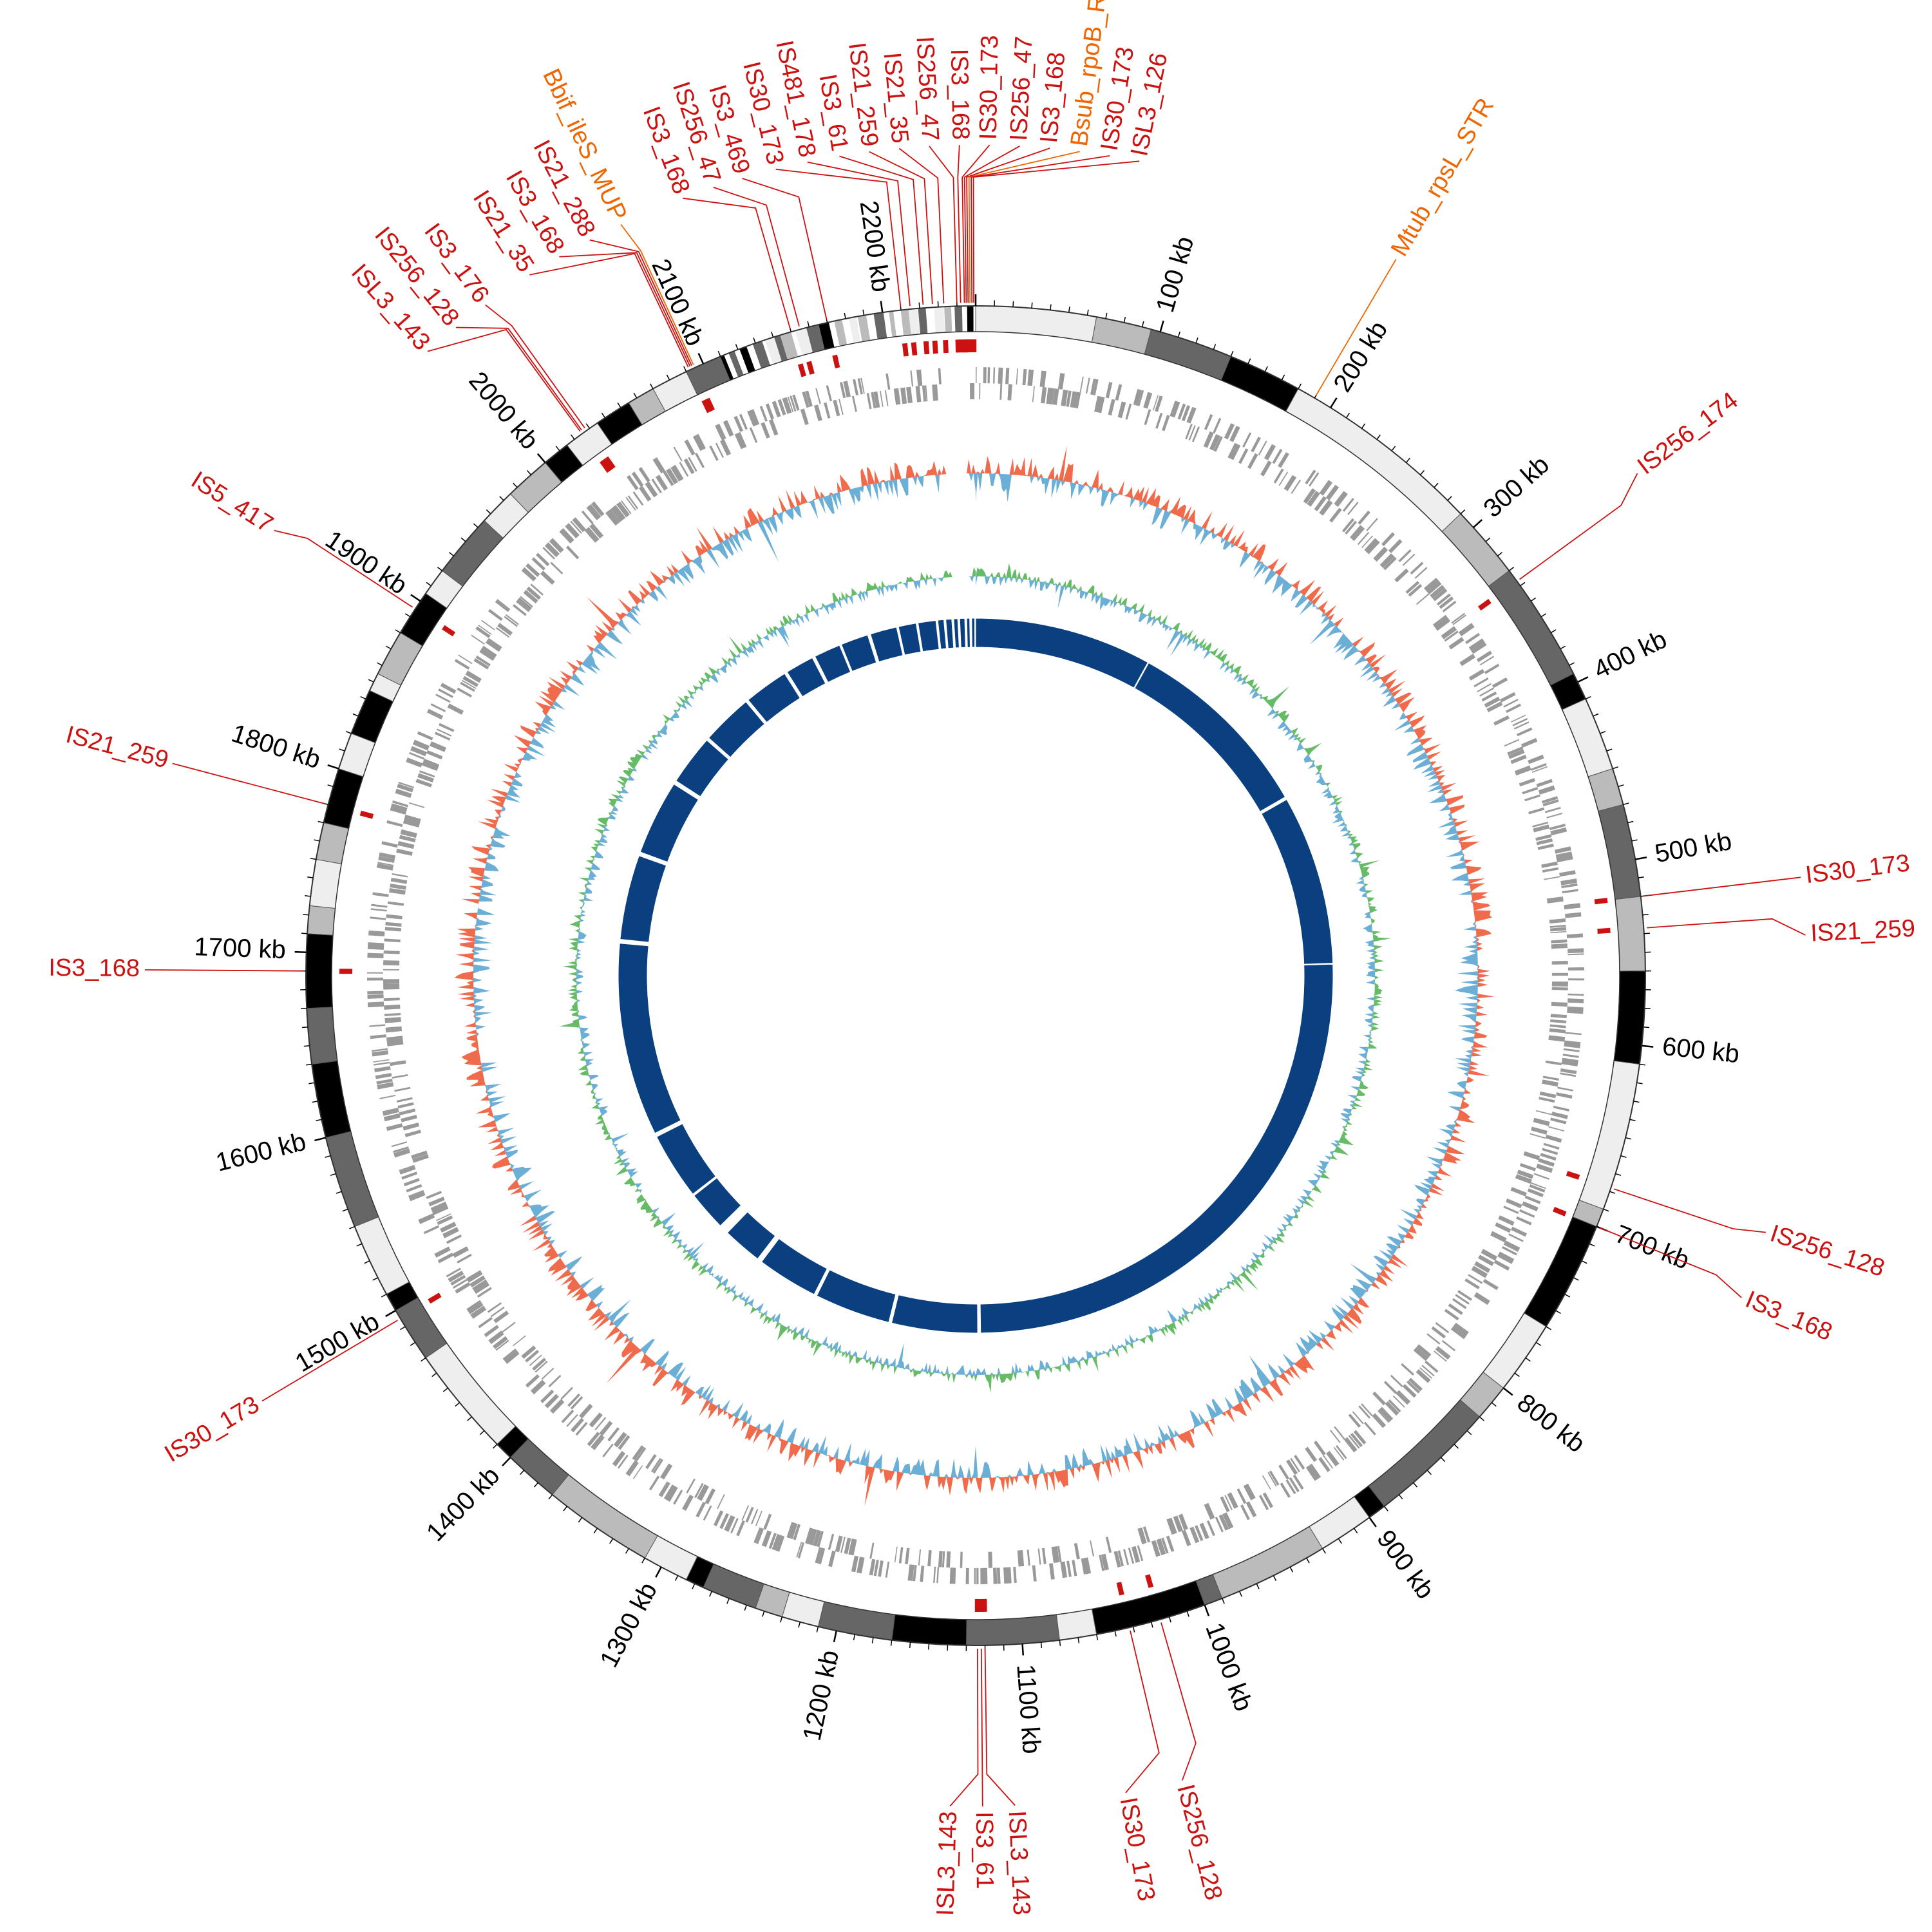 The image size is (1932, 1932). I want to click on tick-label: 100 kb, so click(1175, 274).